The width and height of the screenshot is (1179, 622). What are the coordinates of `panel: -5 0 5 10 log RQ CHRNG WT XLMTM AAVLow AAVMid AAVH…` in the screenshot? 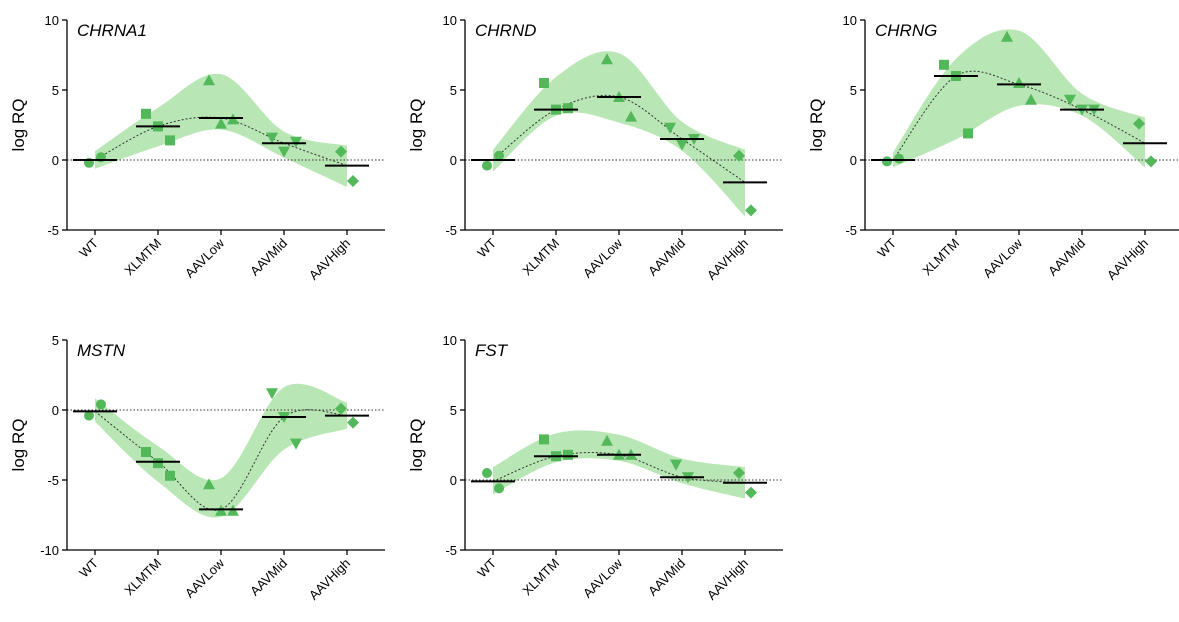 It's located at (993, 148).